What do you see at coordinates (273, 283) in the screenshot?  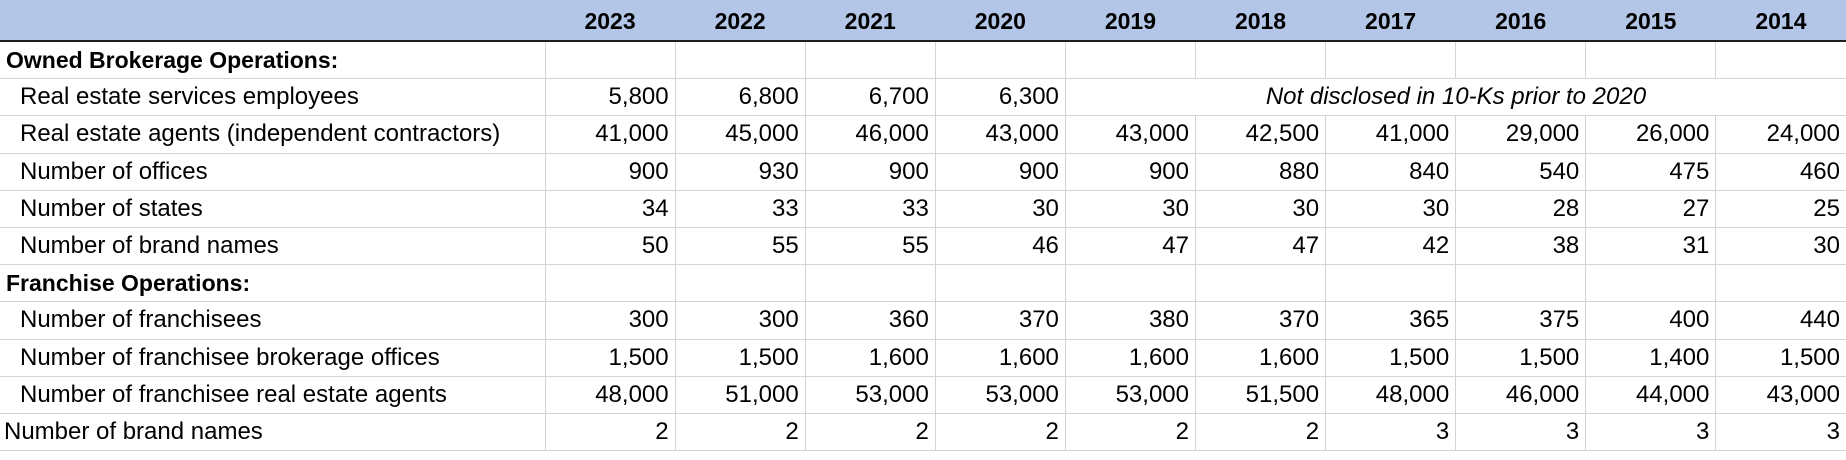 I see `section-title: Franchise Operations:` at bounding box center [273, 283].